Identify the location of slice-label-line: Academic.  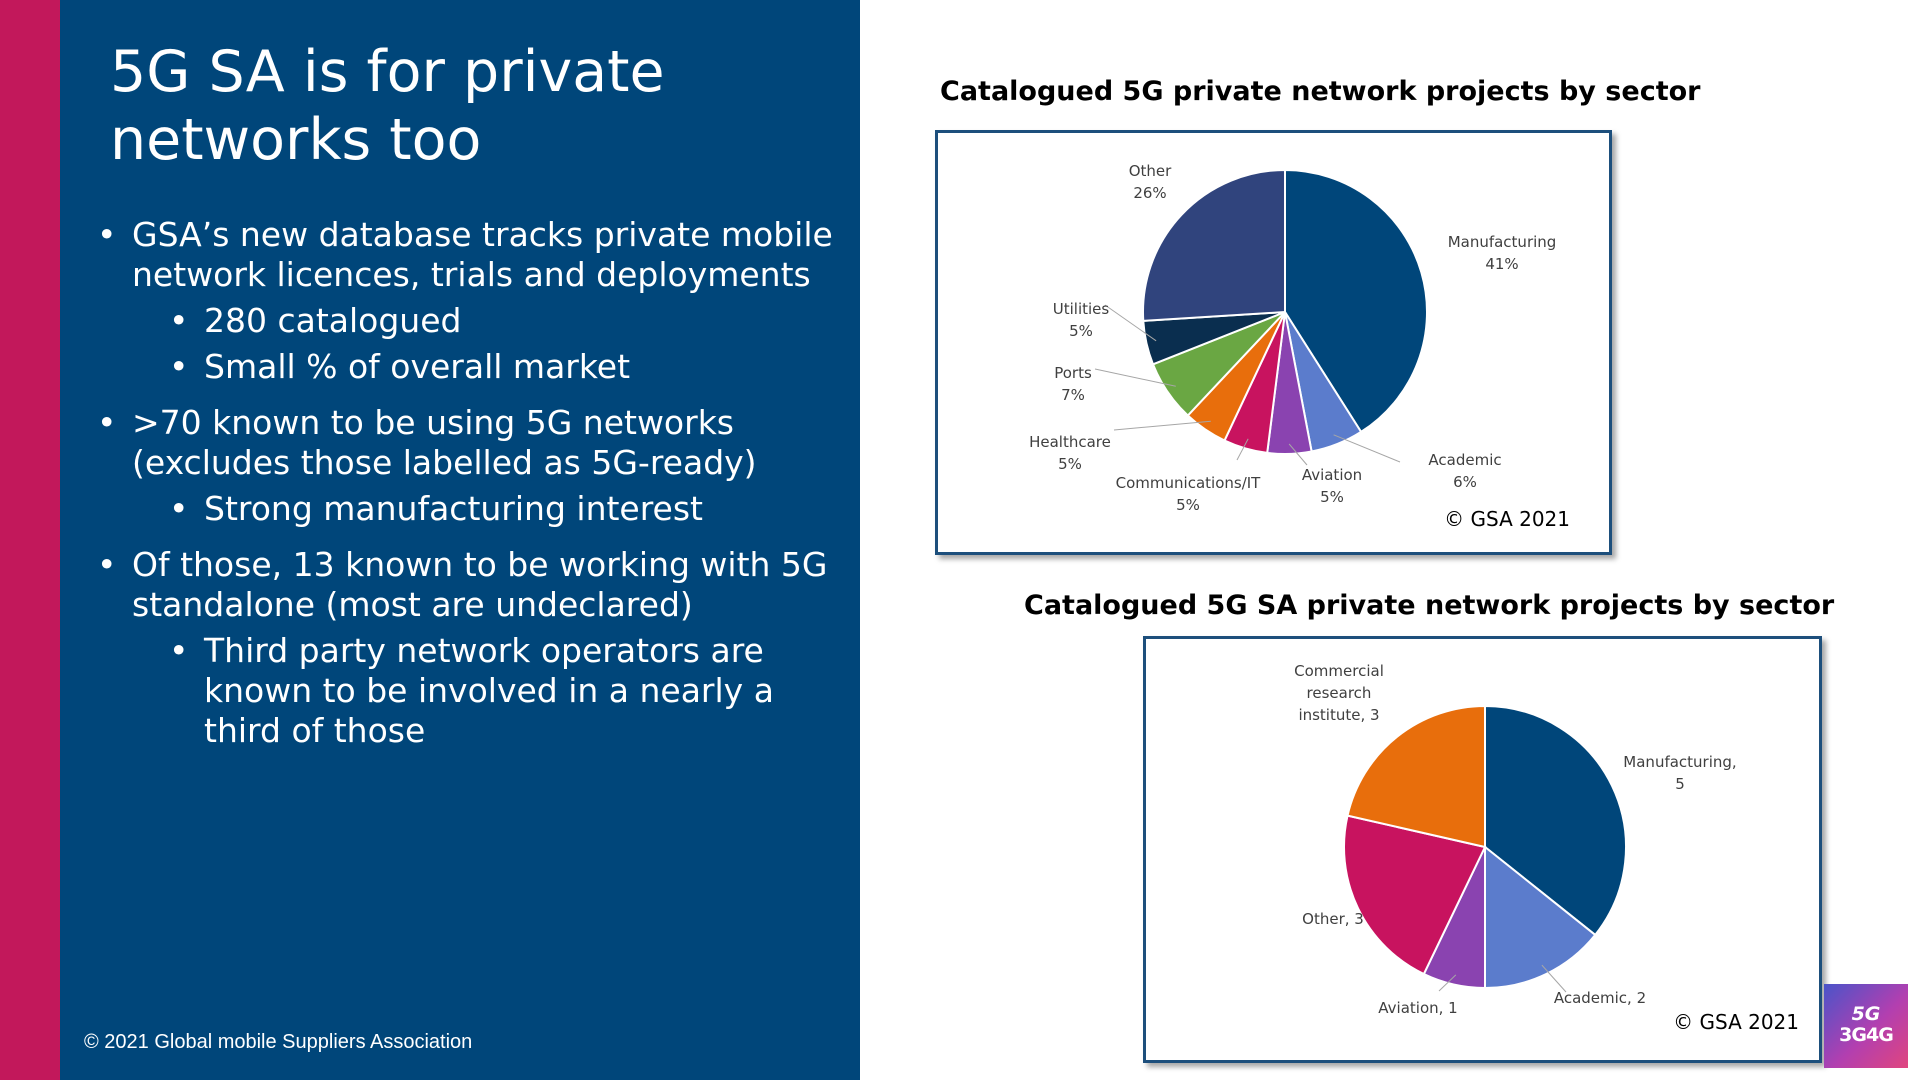
(1464, 460).